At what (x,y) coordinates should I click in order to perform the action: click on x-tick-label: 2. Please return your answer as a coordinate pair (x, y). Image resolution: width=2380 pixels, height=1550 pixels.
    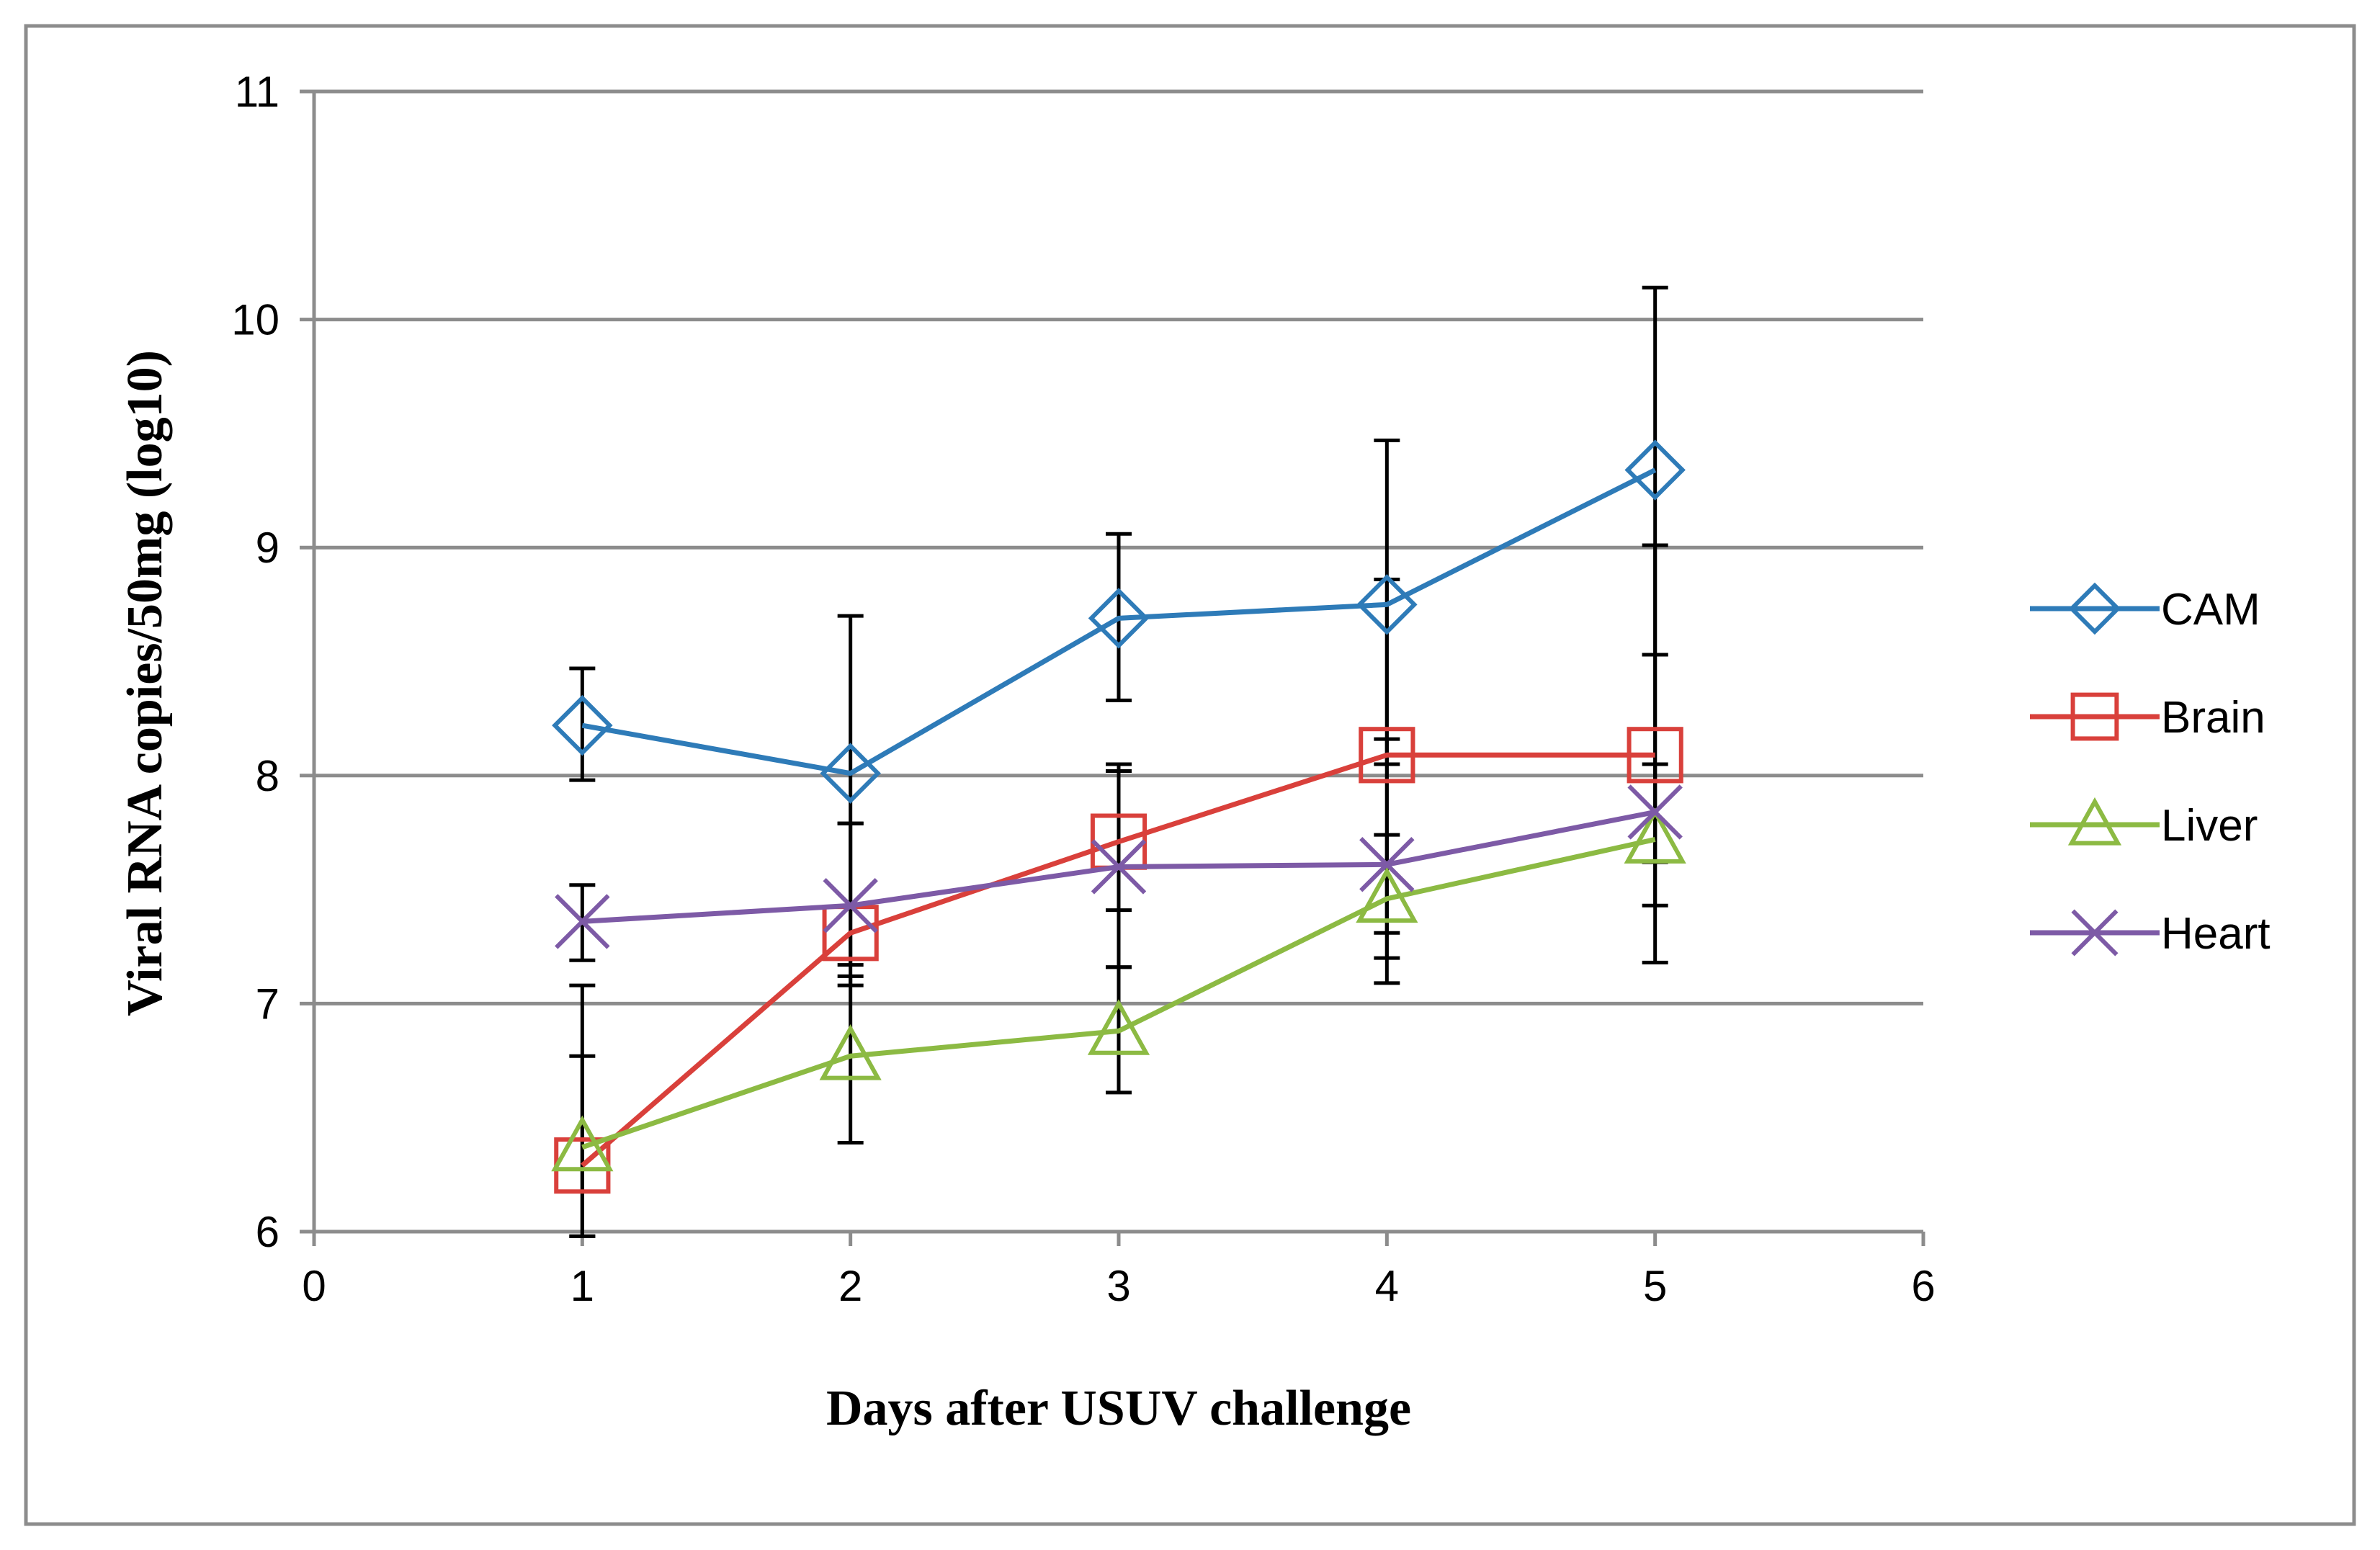
    Looking at the image, I should click on (850, 1286).